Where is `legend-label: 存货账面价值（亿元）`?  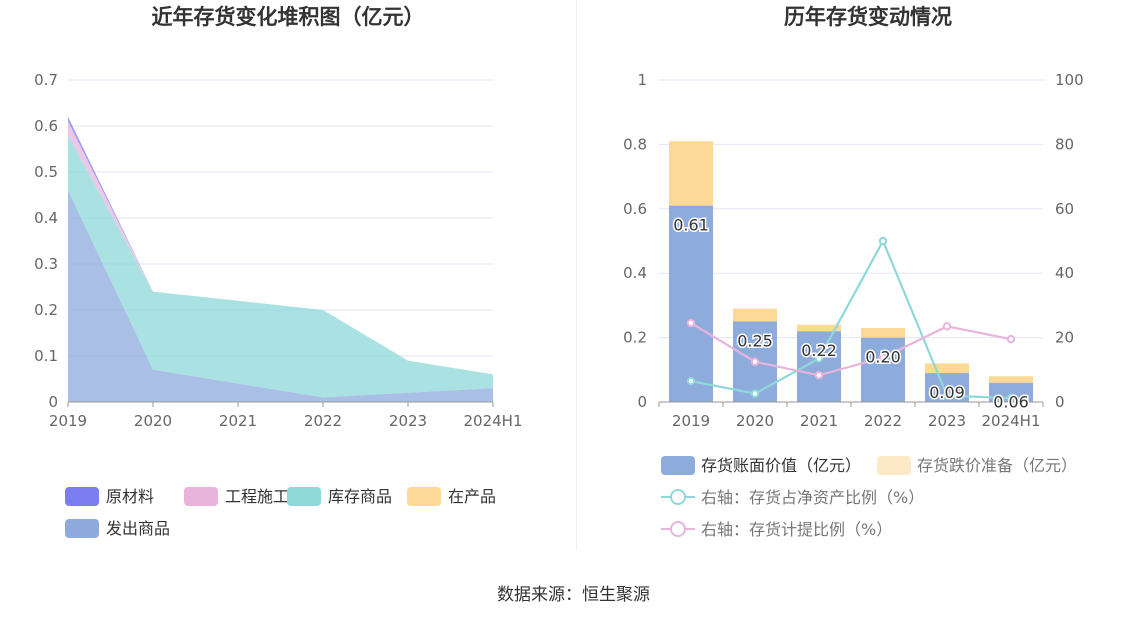
legend-label: 存货账面价值（亿元） is located at coordinates (781, 465).